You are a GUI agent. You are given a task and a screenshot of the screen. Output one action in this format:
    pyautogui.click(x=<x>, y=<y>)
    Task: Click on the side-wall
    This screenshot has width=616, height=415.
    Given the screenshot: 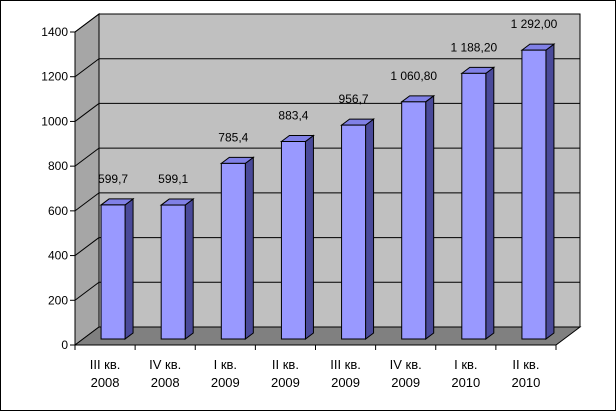 What is the action you would take?
    pyautogui.click(x=87, y=179)
    